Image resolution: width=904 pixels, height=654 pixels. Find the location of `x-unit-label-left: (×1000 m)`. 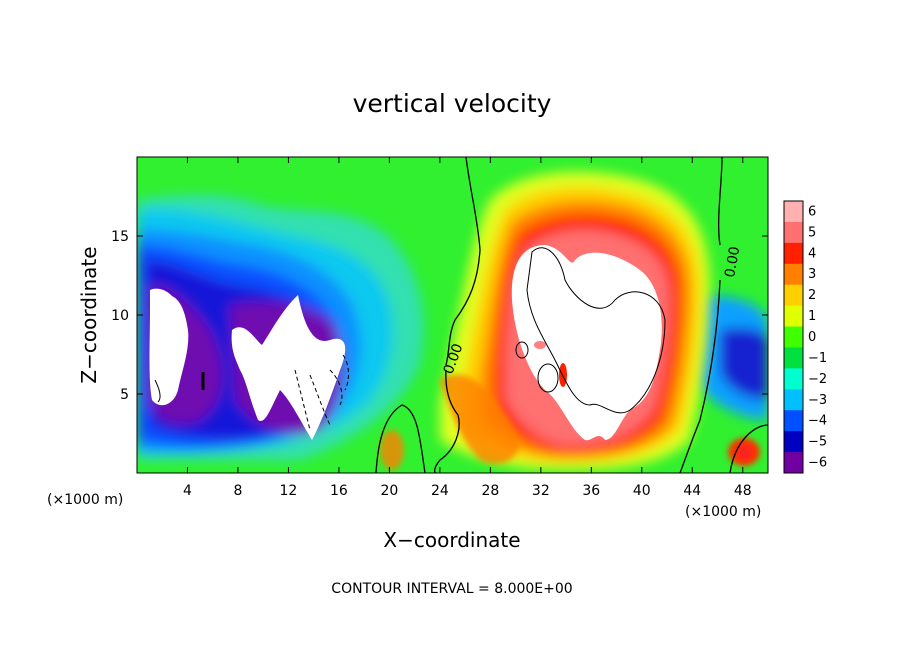

x-unit-label-left: (×1000 m) is located at coordinates (85, 500).